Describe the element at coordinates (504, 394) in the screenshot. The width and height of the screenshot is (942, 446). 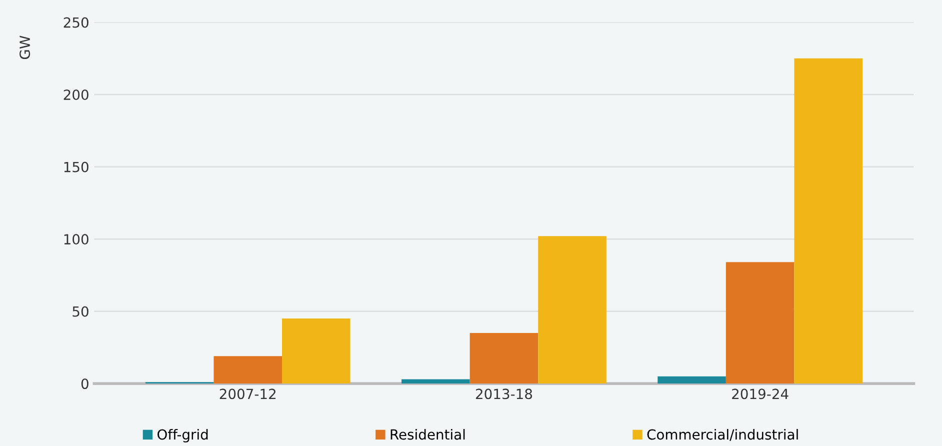
I see `x-tick-label: 2013-18` at that location.